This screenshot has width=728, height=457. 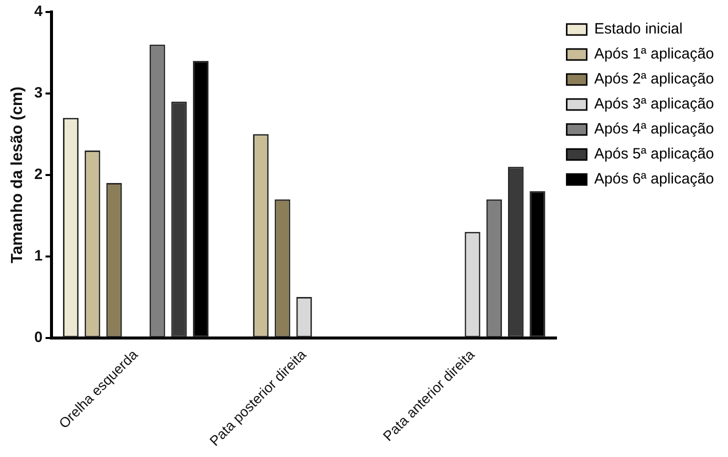 I want to click on y-tick-label: 3, so click(x=38, y=93).